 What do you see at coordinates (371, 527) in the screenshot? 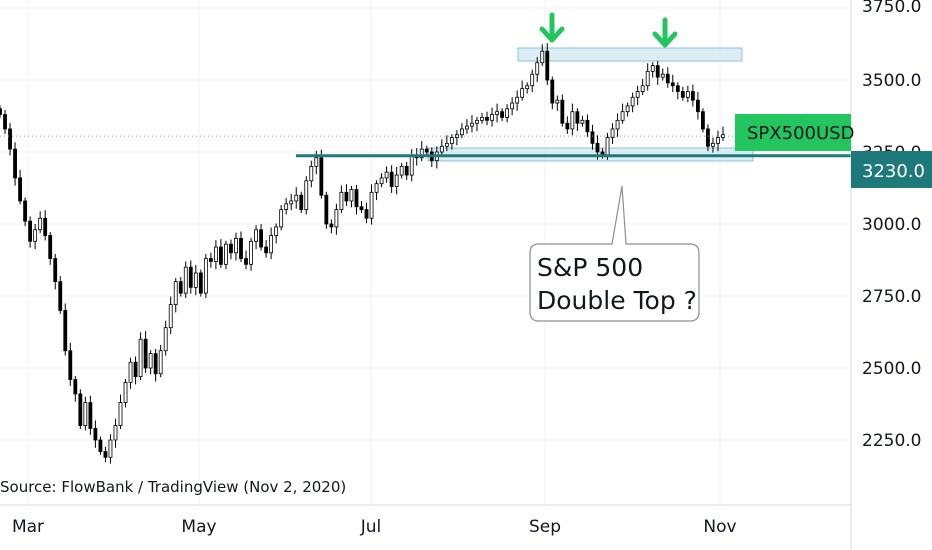
I see `x-tick-label: Jul` at bounding box center [371, 527].